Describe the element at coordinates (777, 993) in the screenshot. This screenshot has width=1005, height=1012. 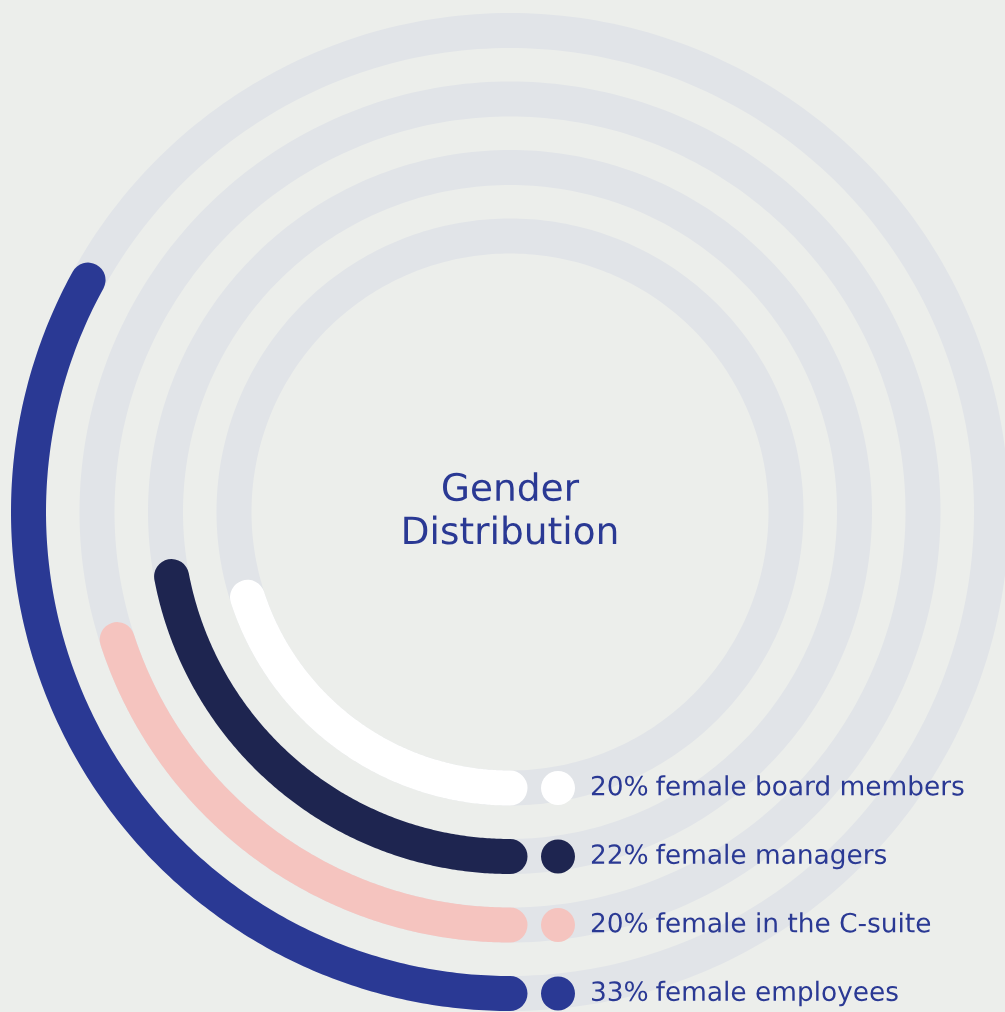
I see `category-label: female employees` at that location.